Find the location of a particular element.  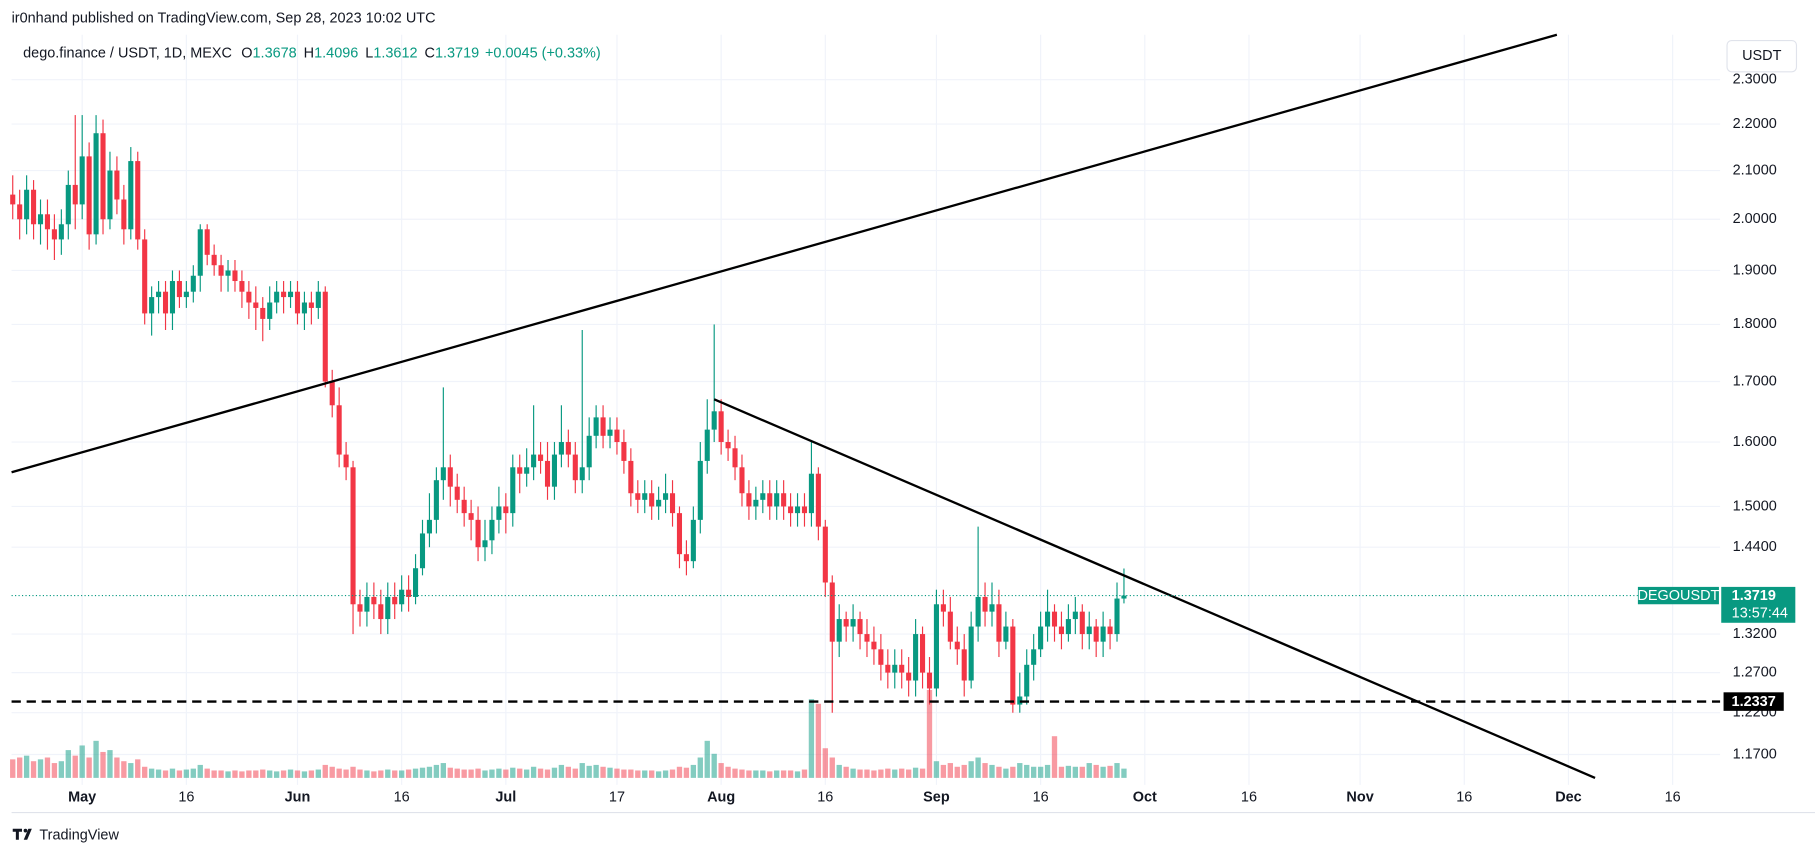

currency-button-label: USDT is located at coordinates (1762, 56).